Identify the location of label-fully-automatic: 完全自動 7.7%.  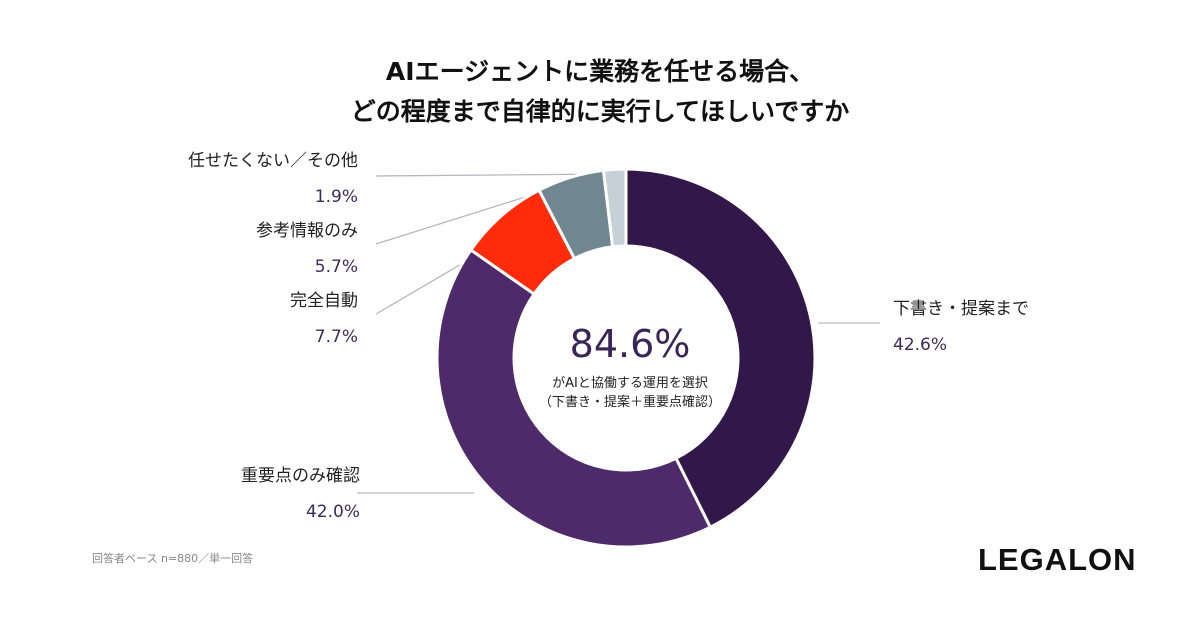
(324, 319).